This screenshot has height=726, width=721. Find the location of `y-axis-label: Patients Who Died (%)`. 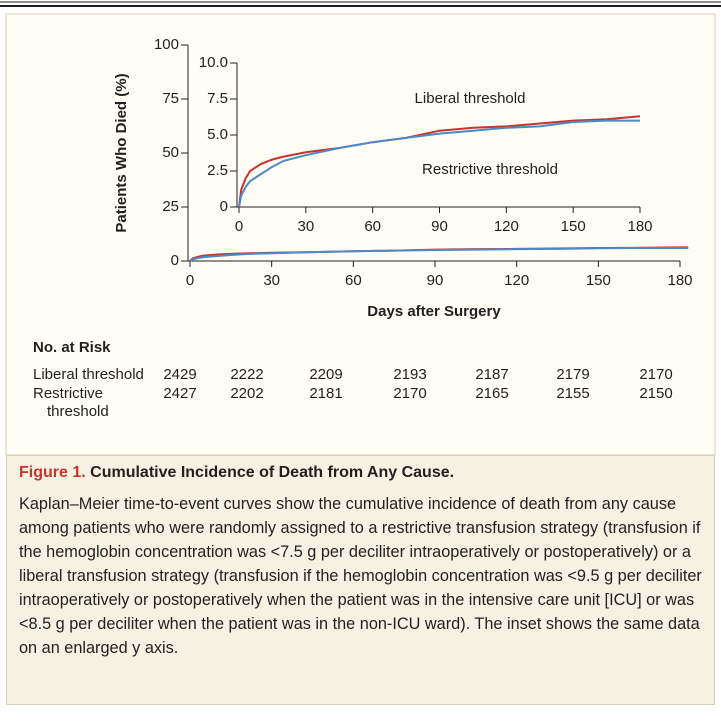

y-axis-label: Patients Who Died (%) is located at coordinates (121, 152).